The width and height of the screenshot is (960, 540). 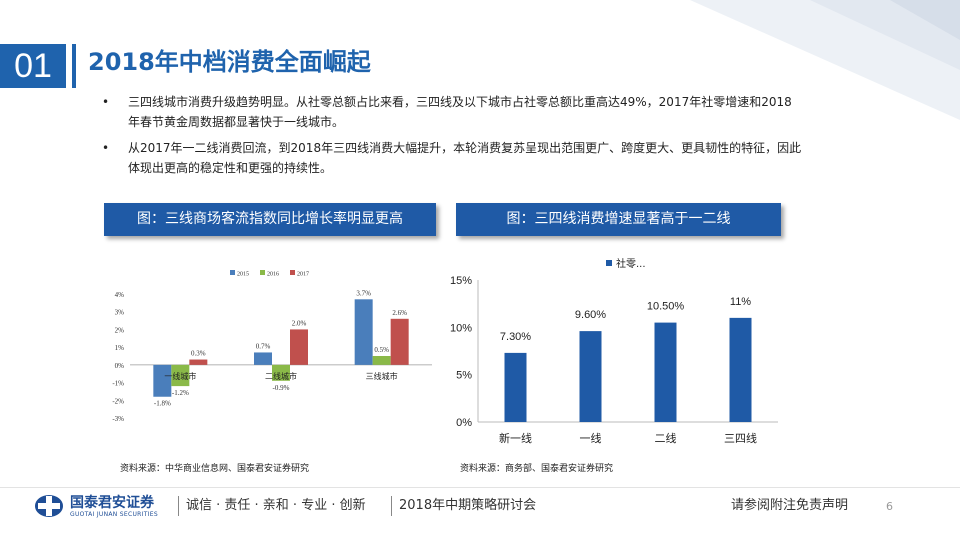 I want to click on data-label: 7.30%, so click(x=515, y=337).